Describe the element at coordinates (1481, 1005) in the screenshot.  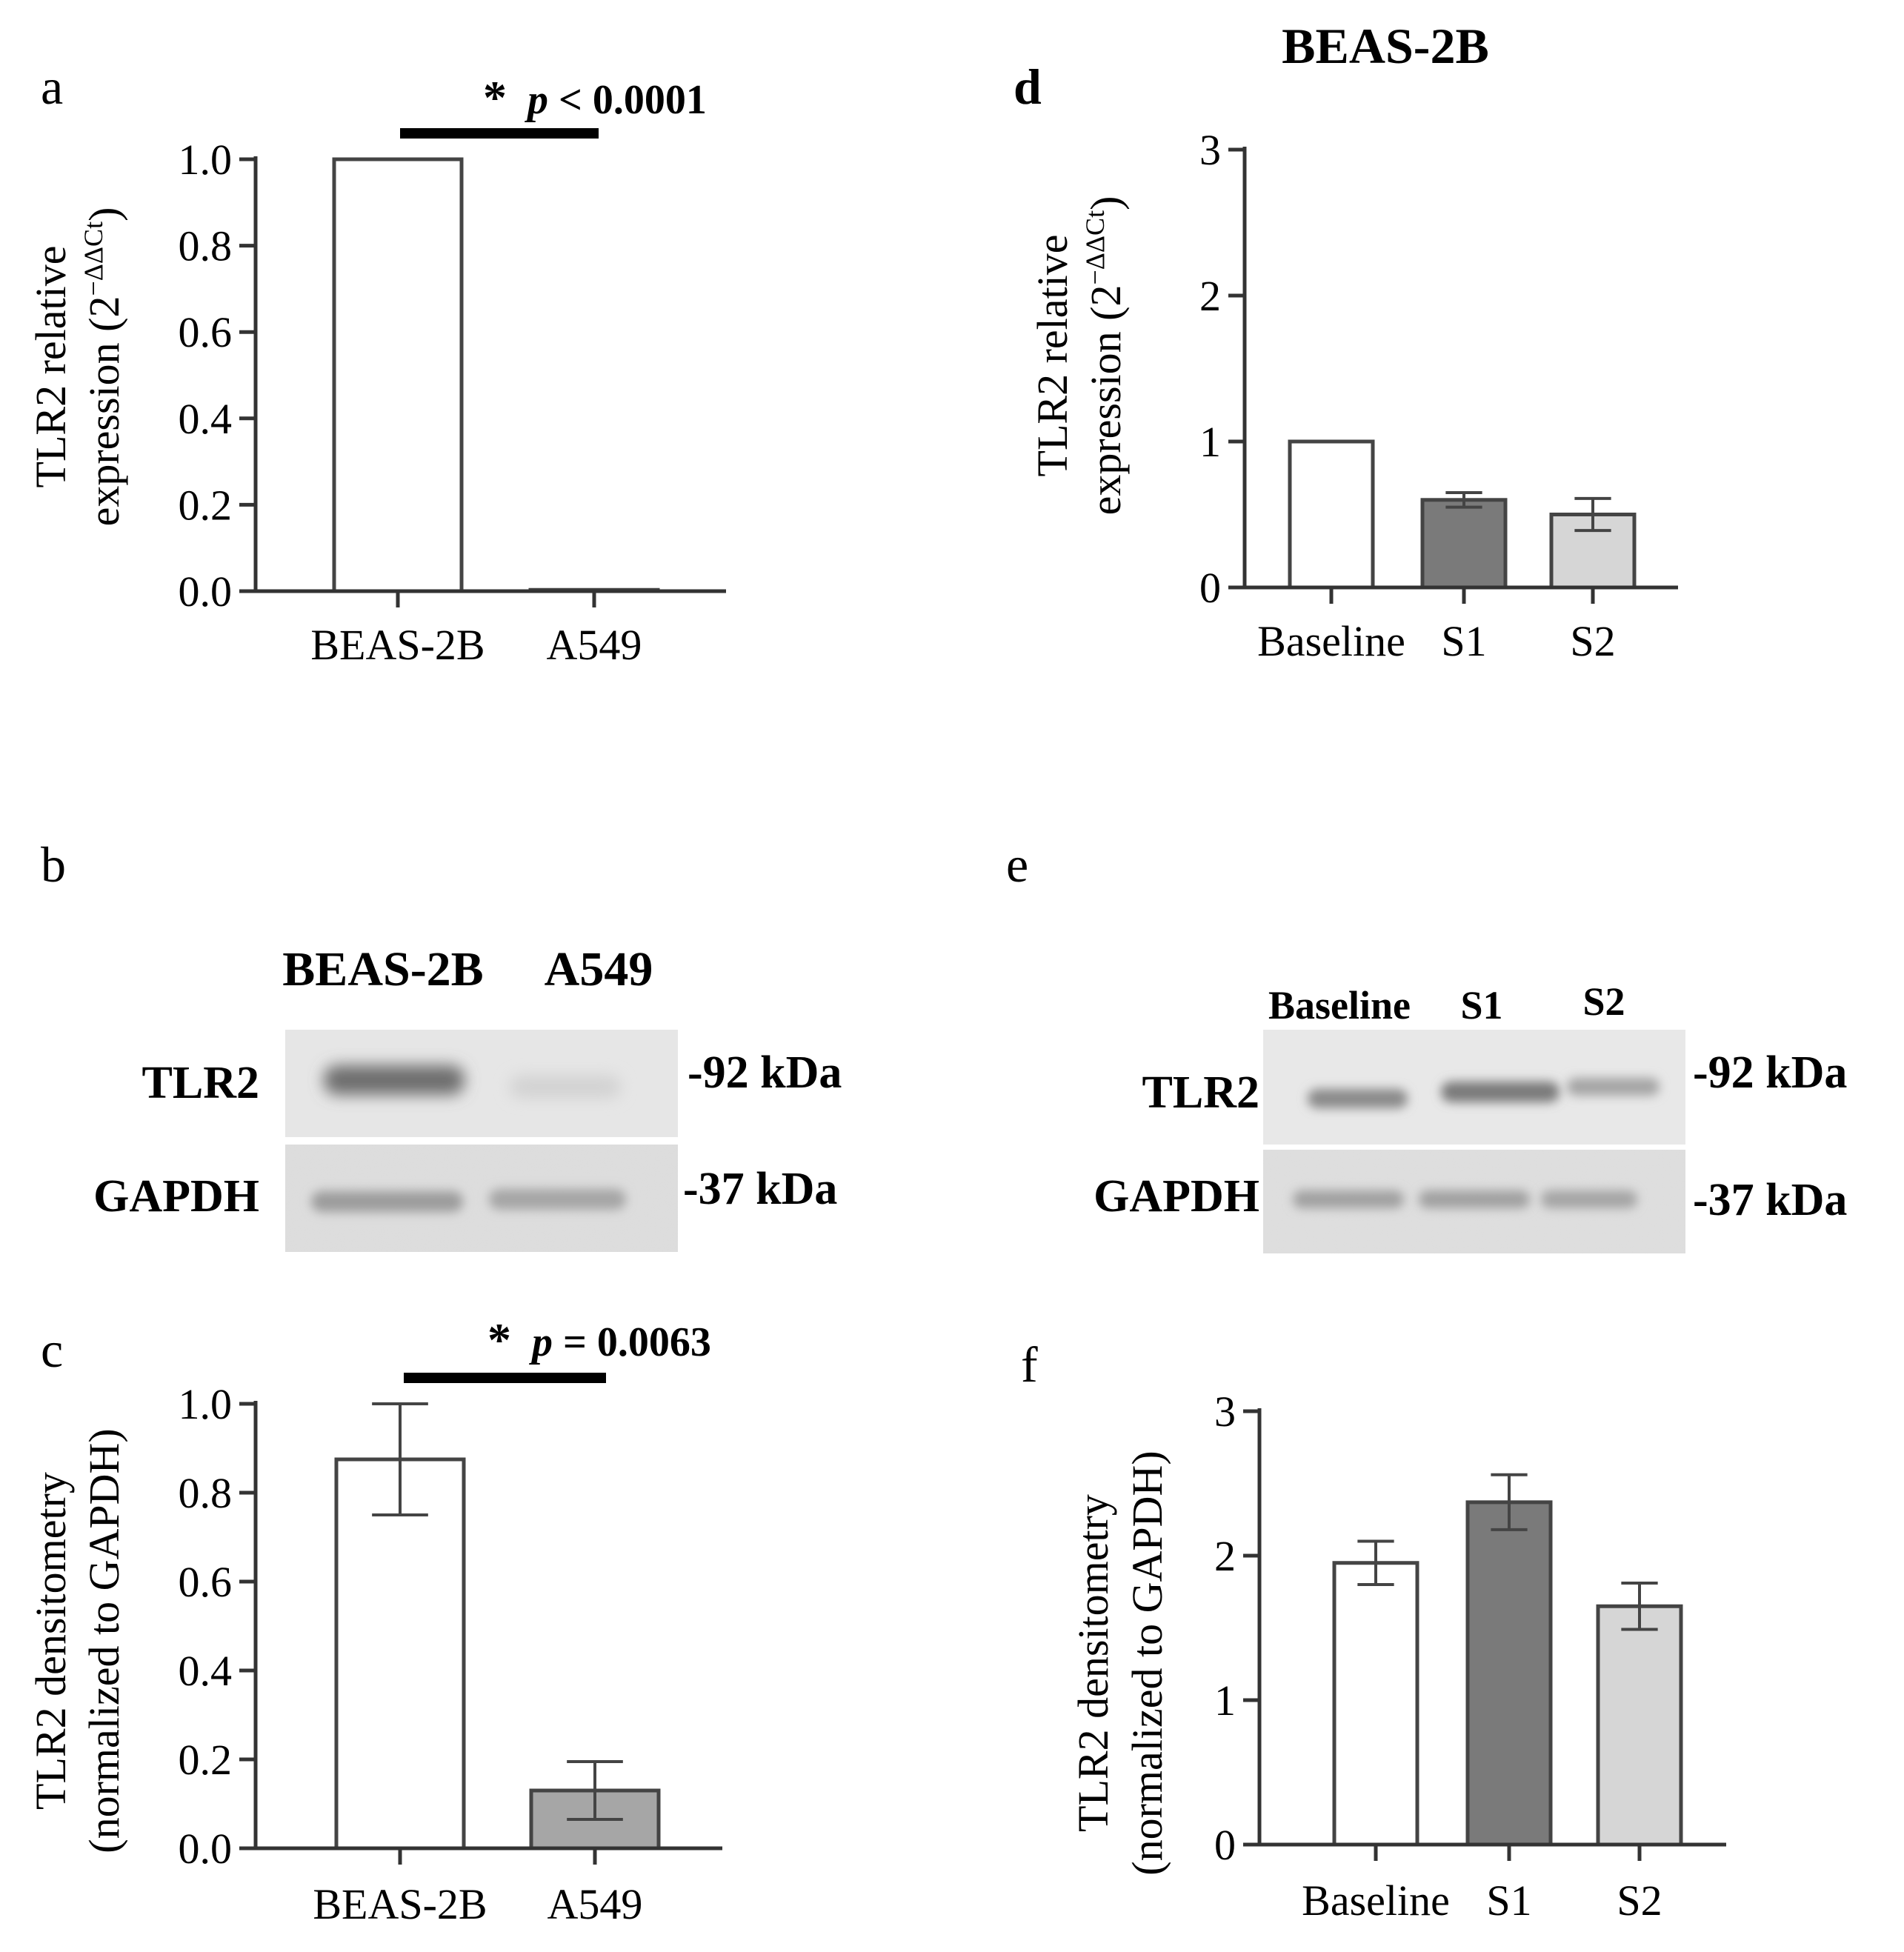
I see `blot-e-lane-label-2: S1` at that location.